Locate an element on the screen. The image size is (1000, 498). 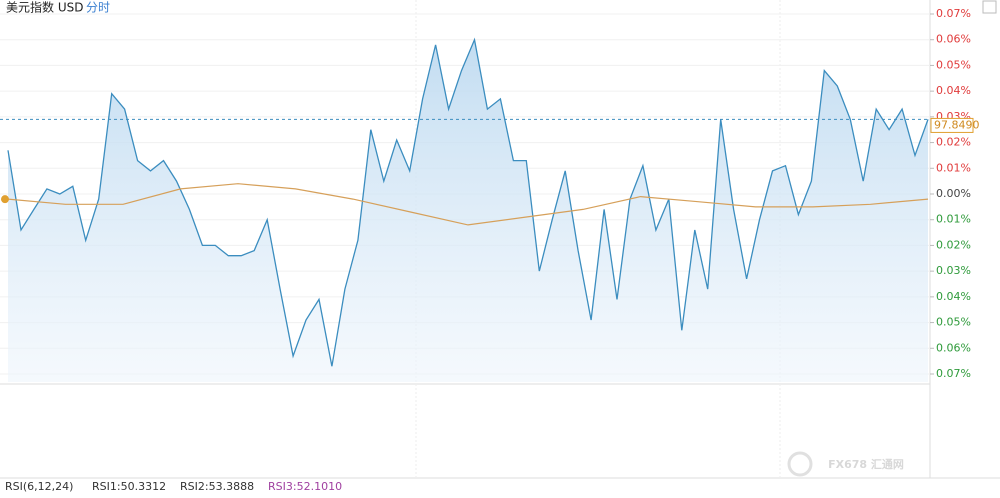
last-price-label: 97.8490 is located at coordinates (957, 124).